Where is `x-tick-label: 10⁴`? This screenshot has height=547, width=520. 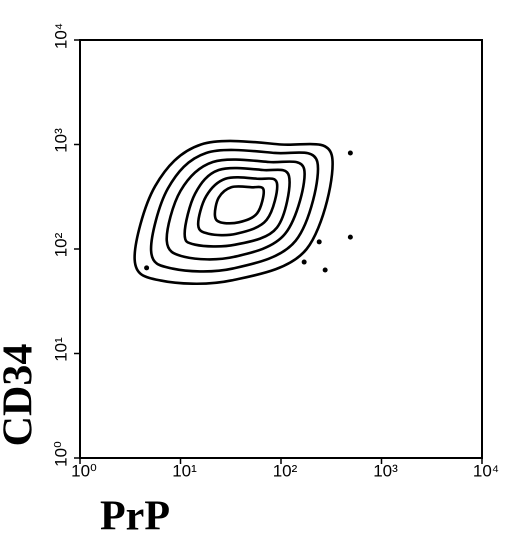 x-tick-label: 10⁴ is located at coordinates (486, 470).